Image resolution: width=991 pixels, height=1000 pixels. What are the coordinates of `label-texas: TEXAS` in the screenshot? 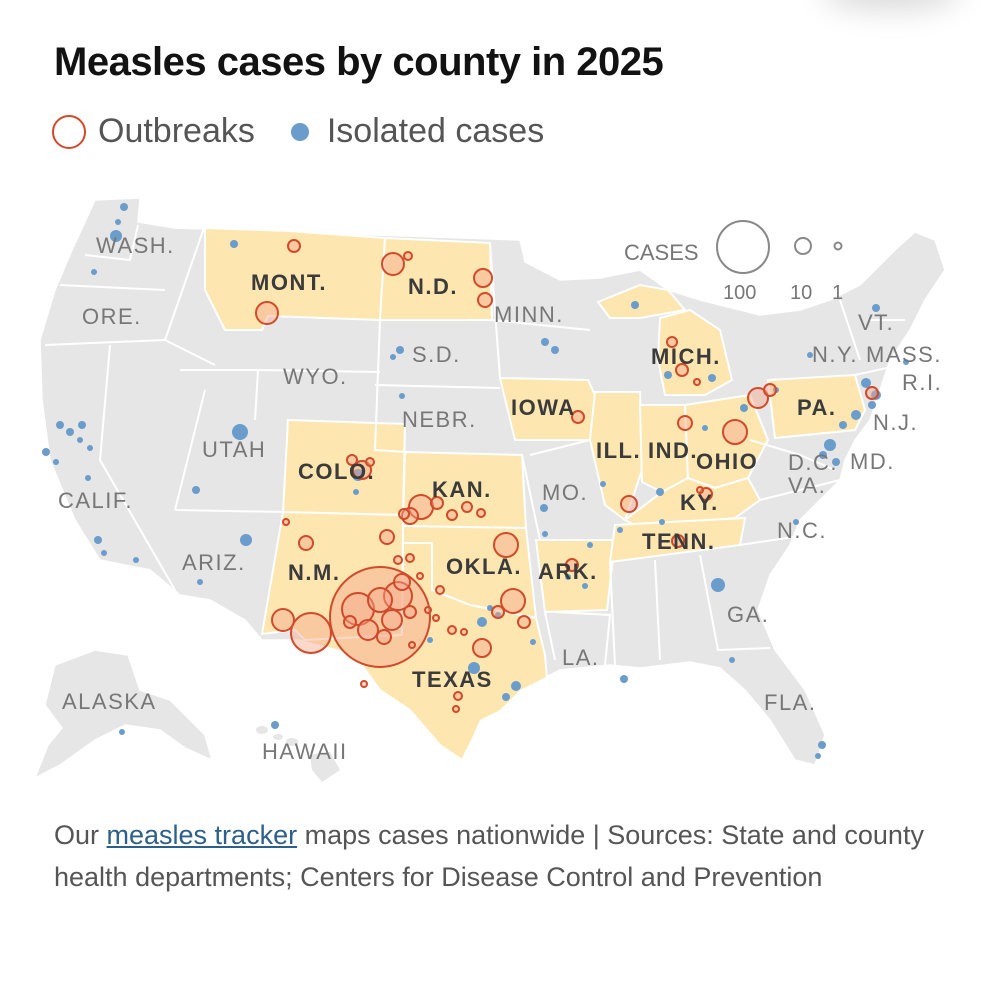 It's located at (452, 679).